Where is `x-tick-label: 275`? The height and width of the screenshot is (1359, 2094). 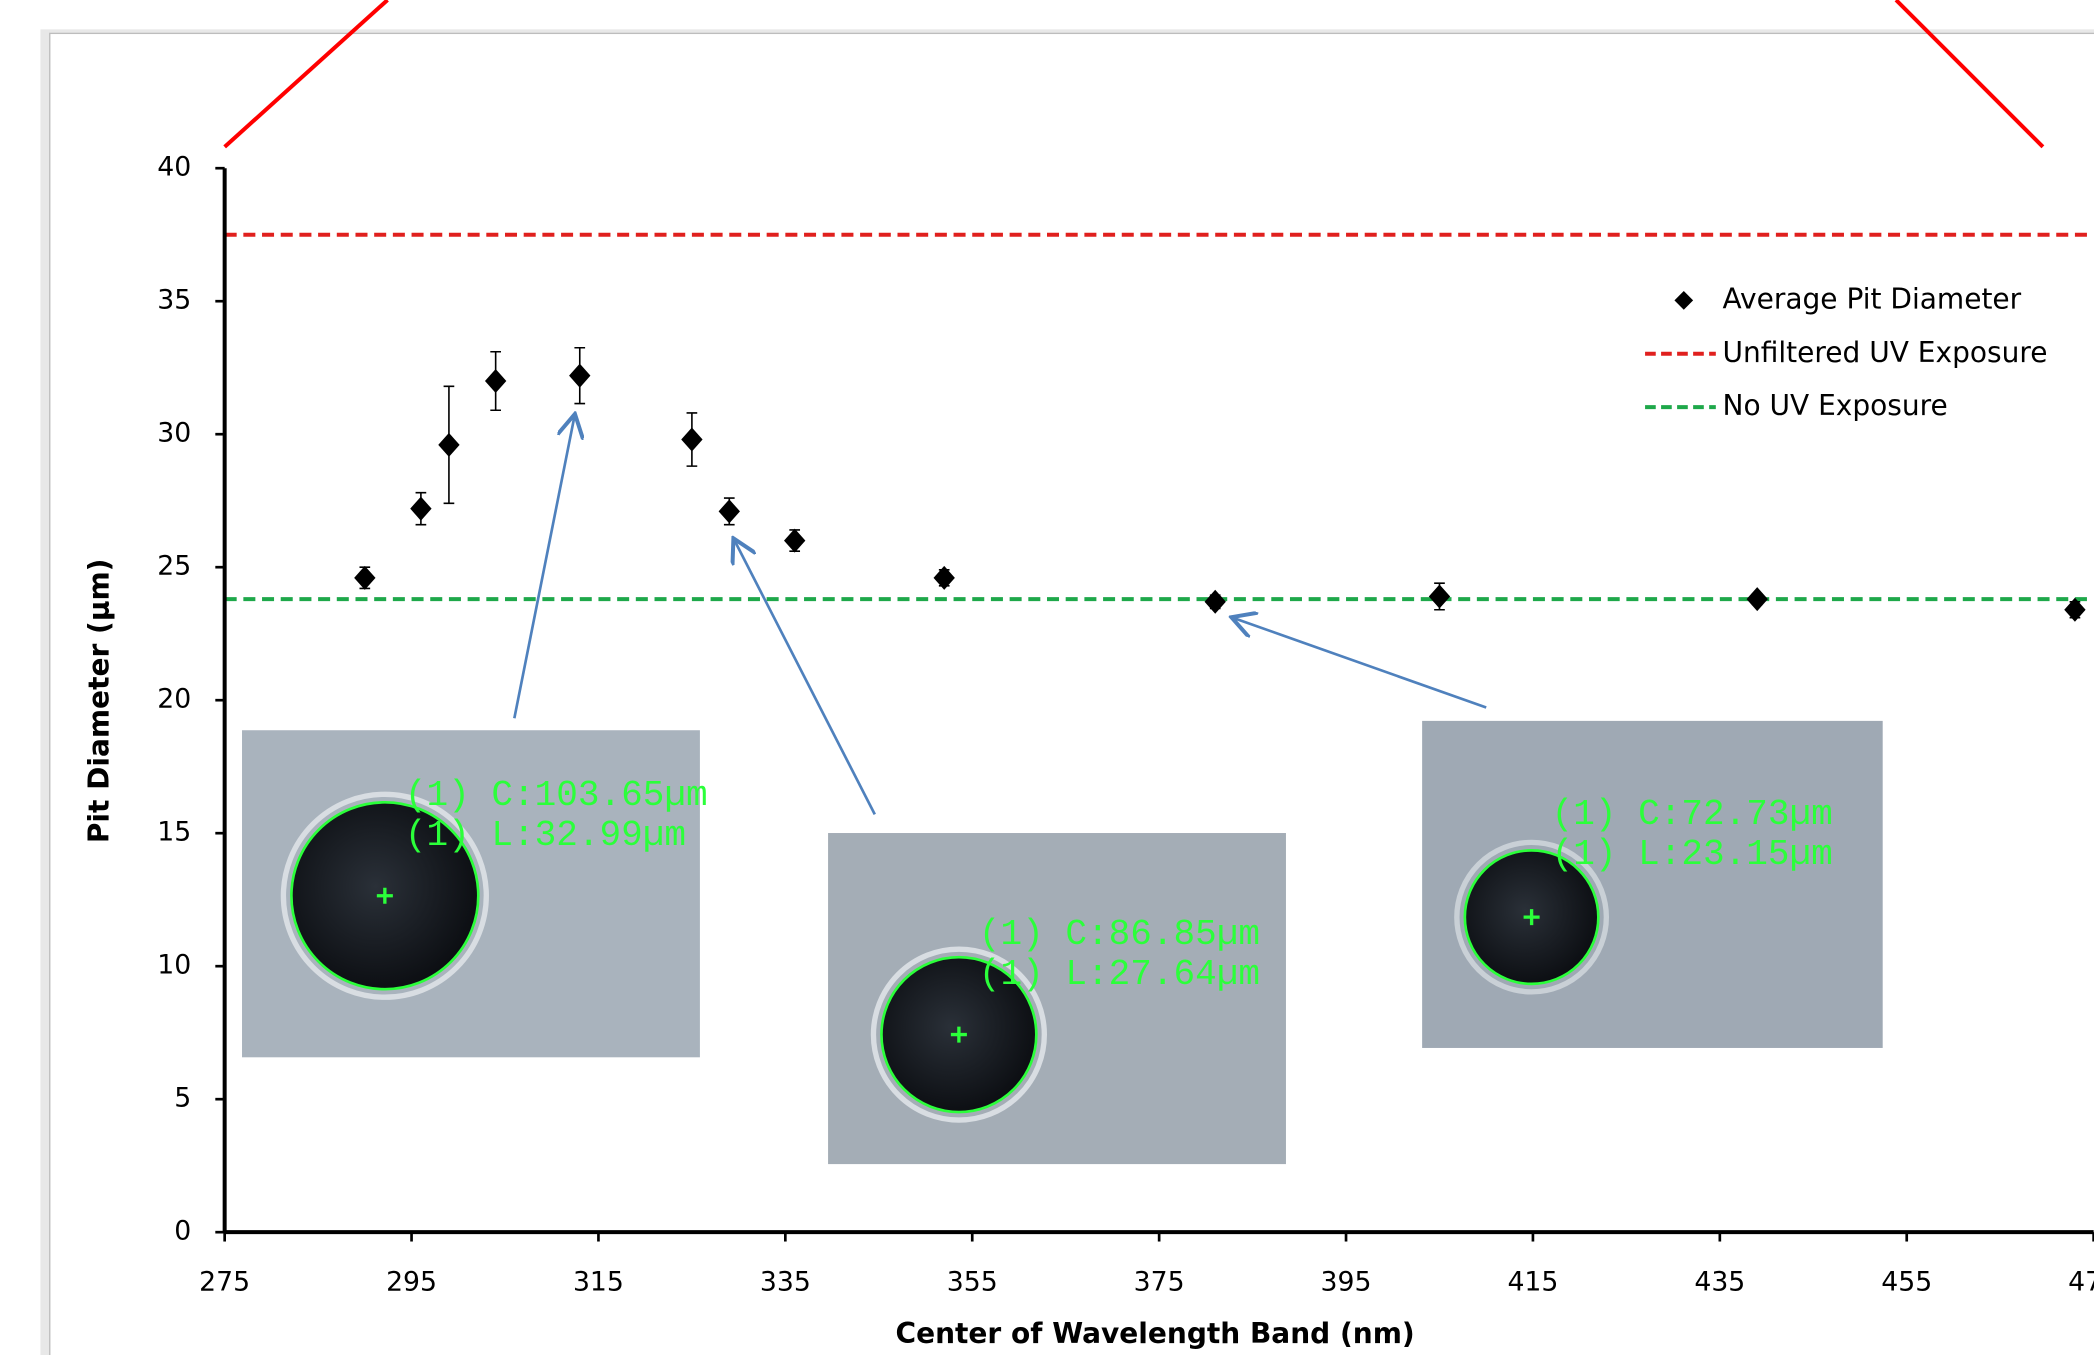 x-tick-label: 275 is located at coordinates (224, 1281).